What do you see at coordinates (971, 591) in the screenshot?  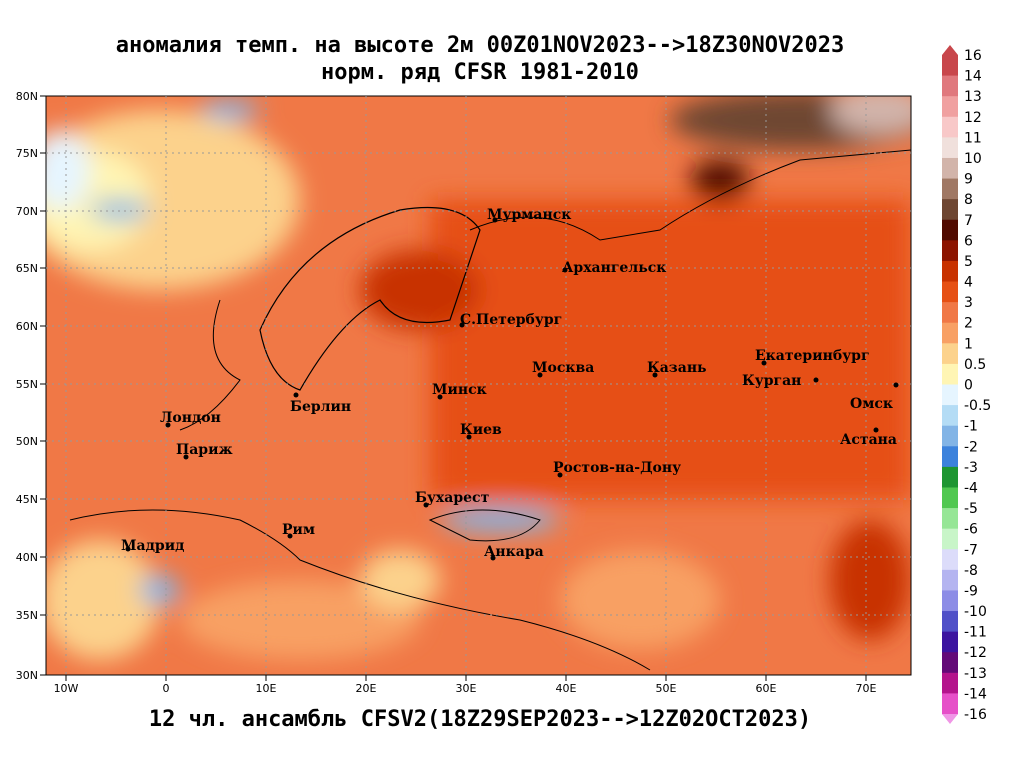 I see `colorbar-label: -9` at bounding box center [971, 591].